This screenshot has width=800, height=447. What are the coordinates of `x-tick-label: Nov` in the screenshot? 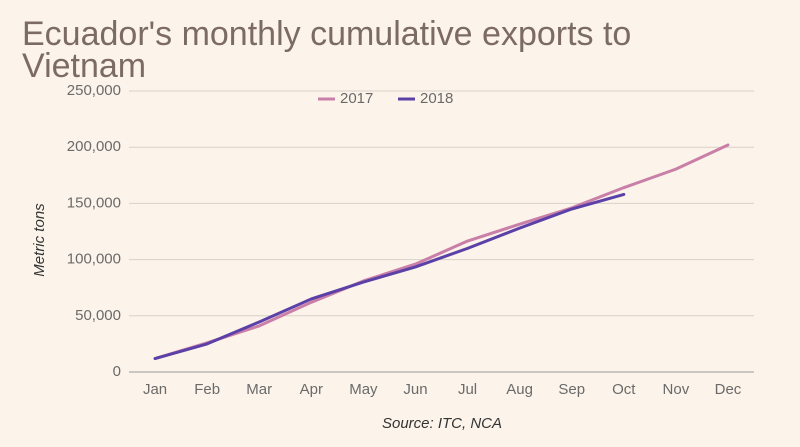 It's located at (676, 389).